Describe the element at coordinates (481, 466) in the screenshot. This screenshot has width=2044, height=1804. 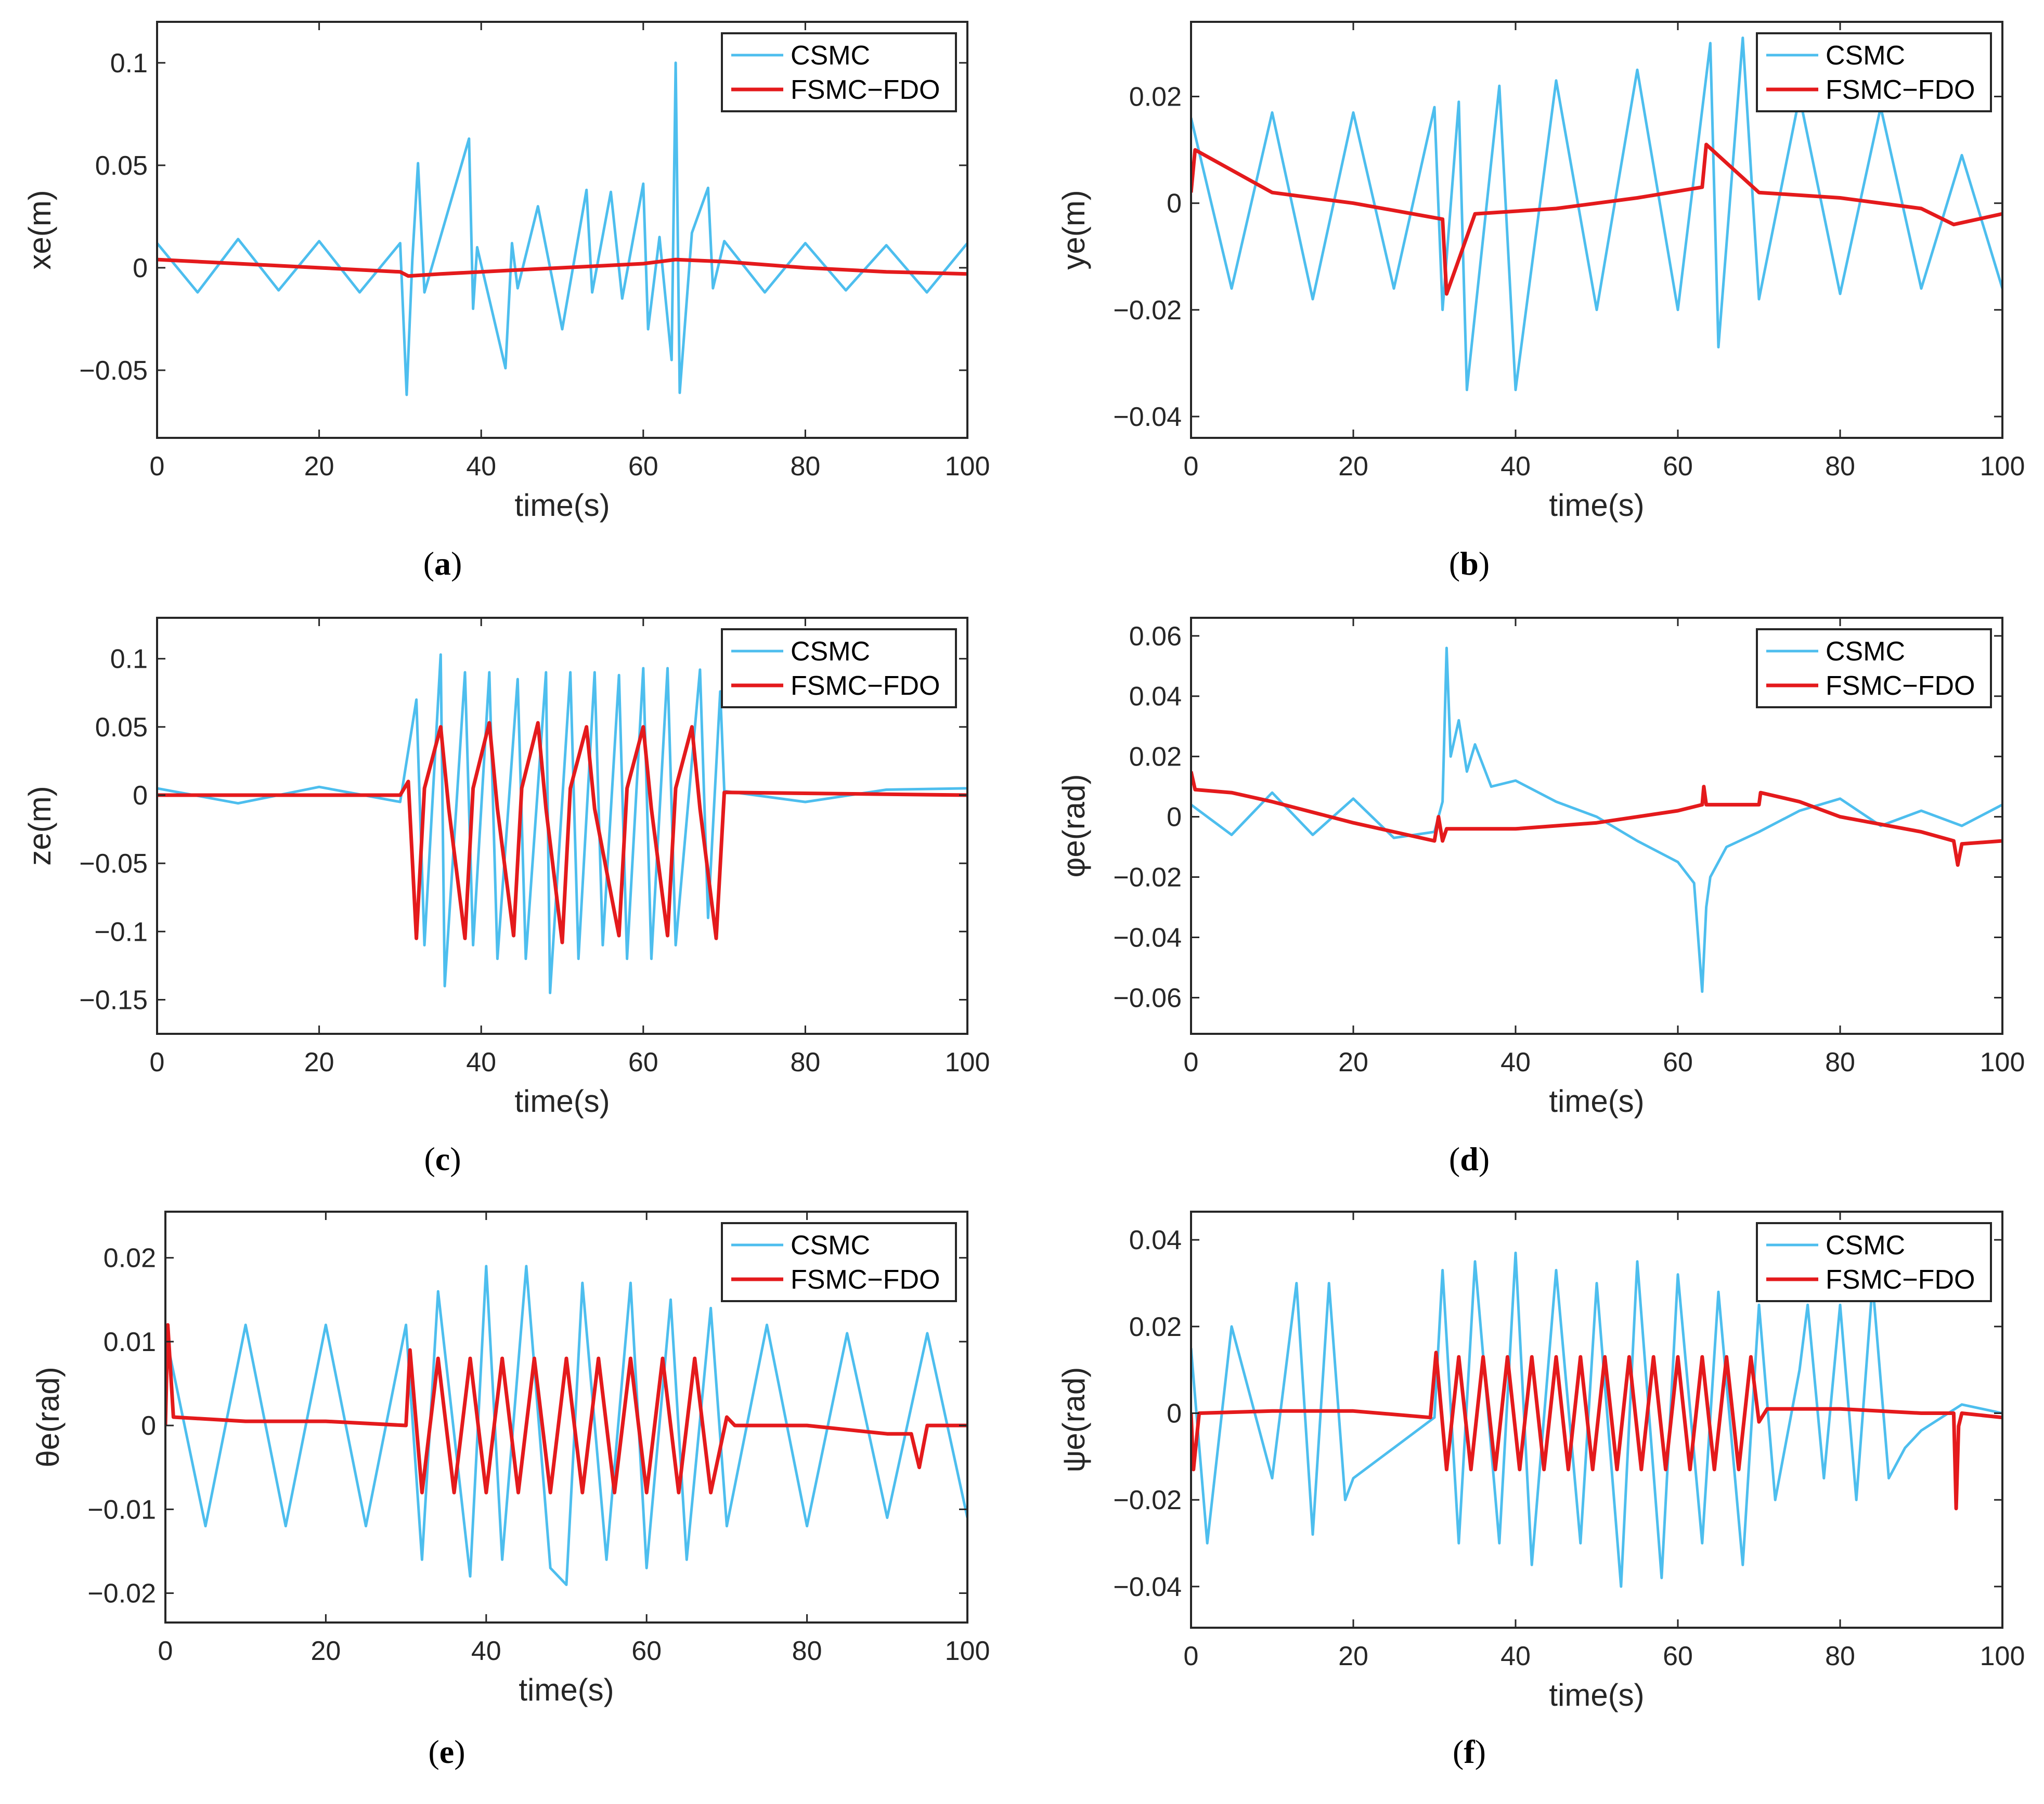
I see `x-tick-label-a-2: 40` at that location.